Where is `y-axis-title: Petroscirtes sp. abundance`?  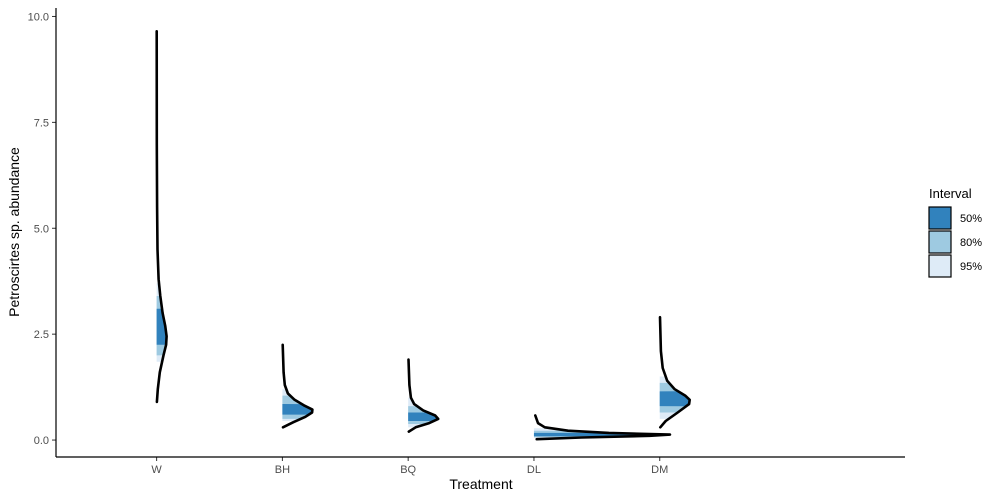 y-axis-title: Petroscirtes sp. abundance is located at coordinates (14, 232).